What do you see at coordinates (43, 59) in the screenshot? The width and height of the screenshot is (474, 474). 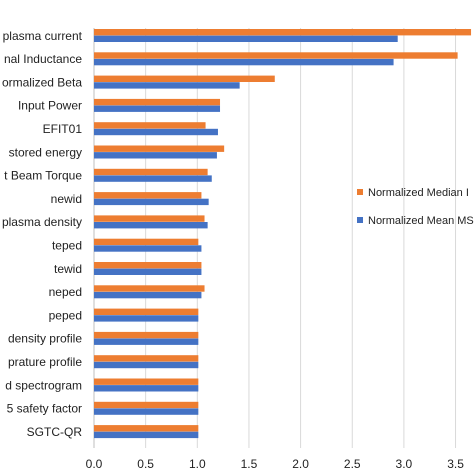 I see `category-label: nal Inductance` at bounding box center [43, 59].